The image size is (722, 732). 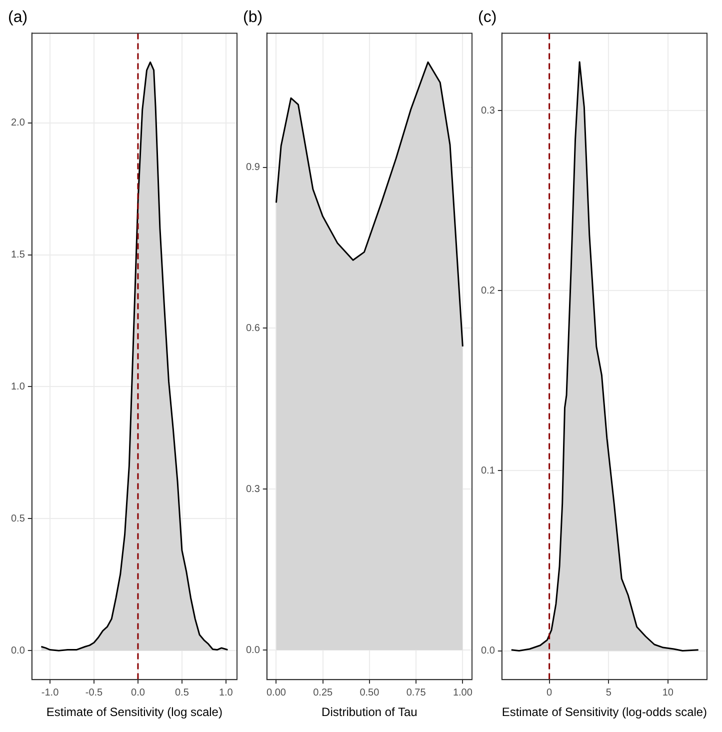 What do you see at coordinates (18, 17) in the screenshot?
I see `chart-title: (a)` at bounding box center [18, 17].